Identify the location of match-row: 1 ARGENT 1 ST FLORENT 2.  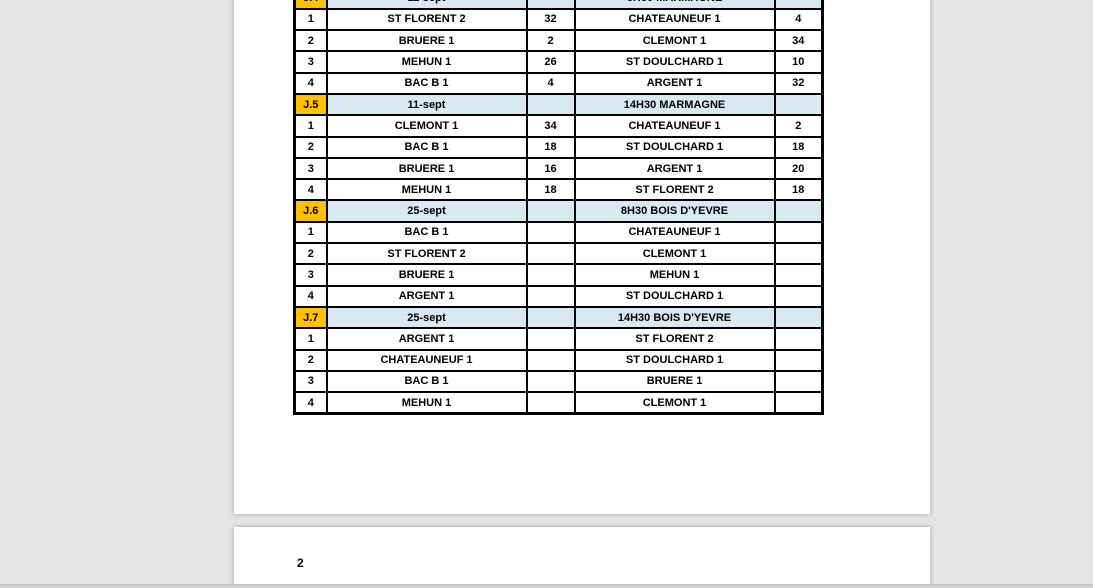
(558, 339).